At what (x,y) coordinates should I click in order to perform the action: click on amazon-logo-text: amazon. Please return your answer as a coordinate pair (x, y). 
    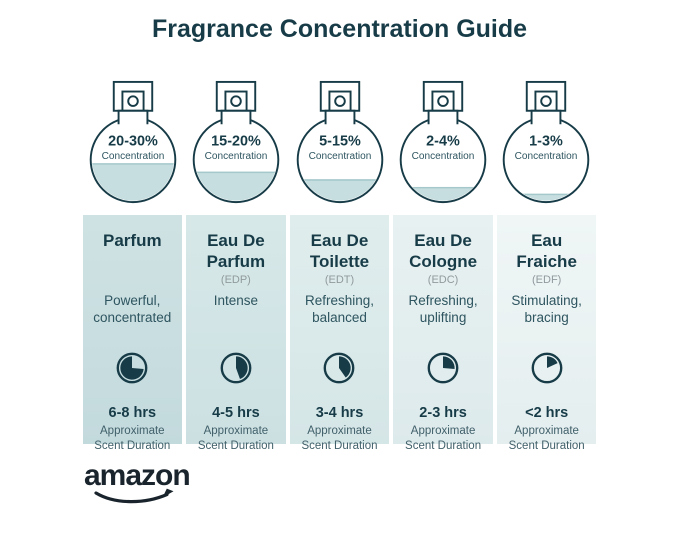
    Looking at the image, I should click on (137, 475).